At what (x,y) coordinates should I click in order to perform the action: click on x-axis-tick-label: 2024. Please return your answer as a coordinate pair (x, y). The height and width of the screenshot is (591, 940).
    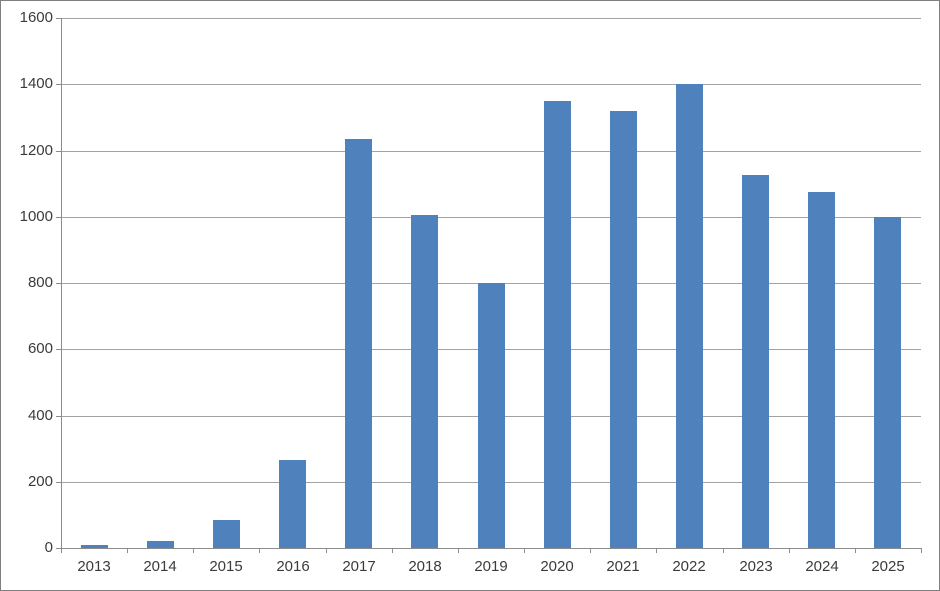
    Looking at the image, I should click on (822, 566).